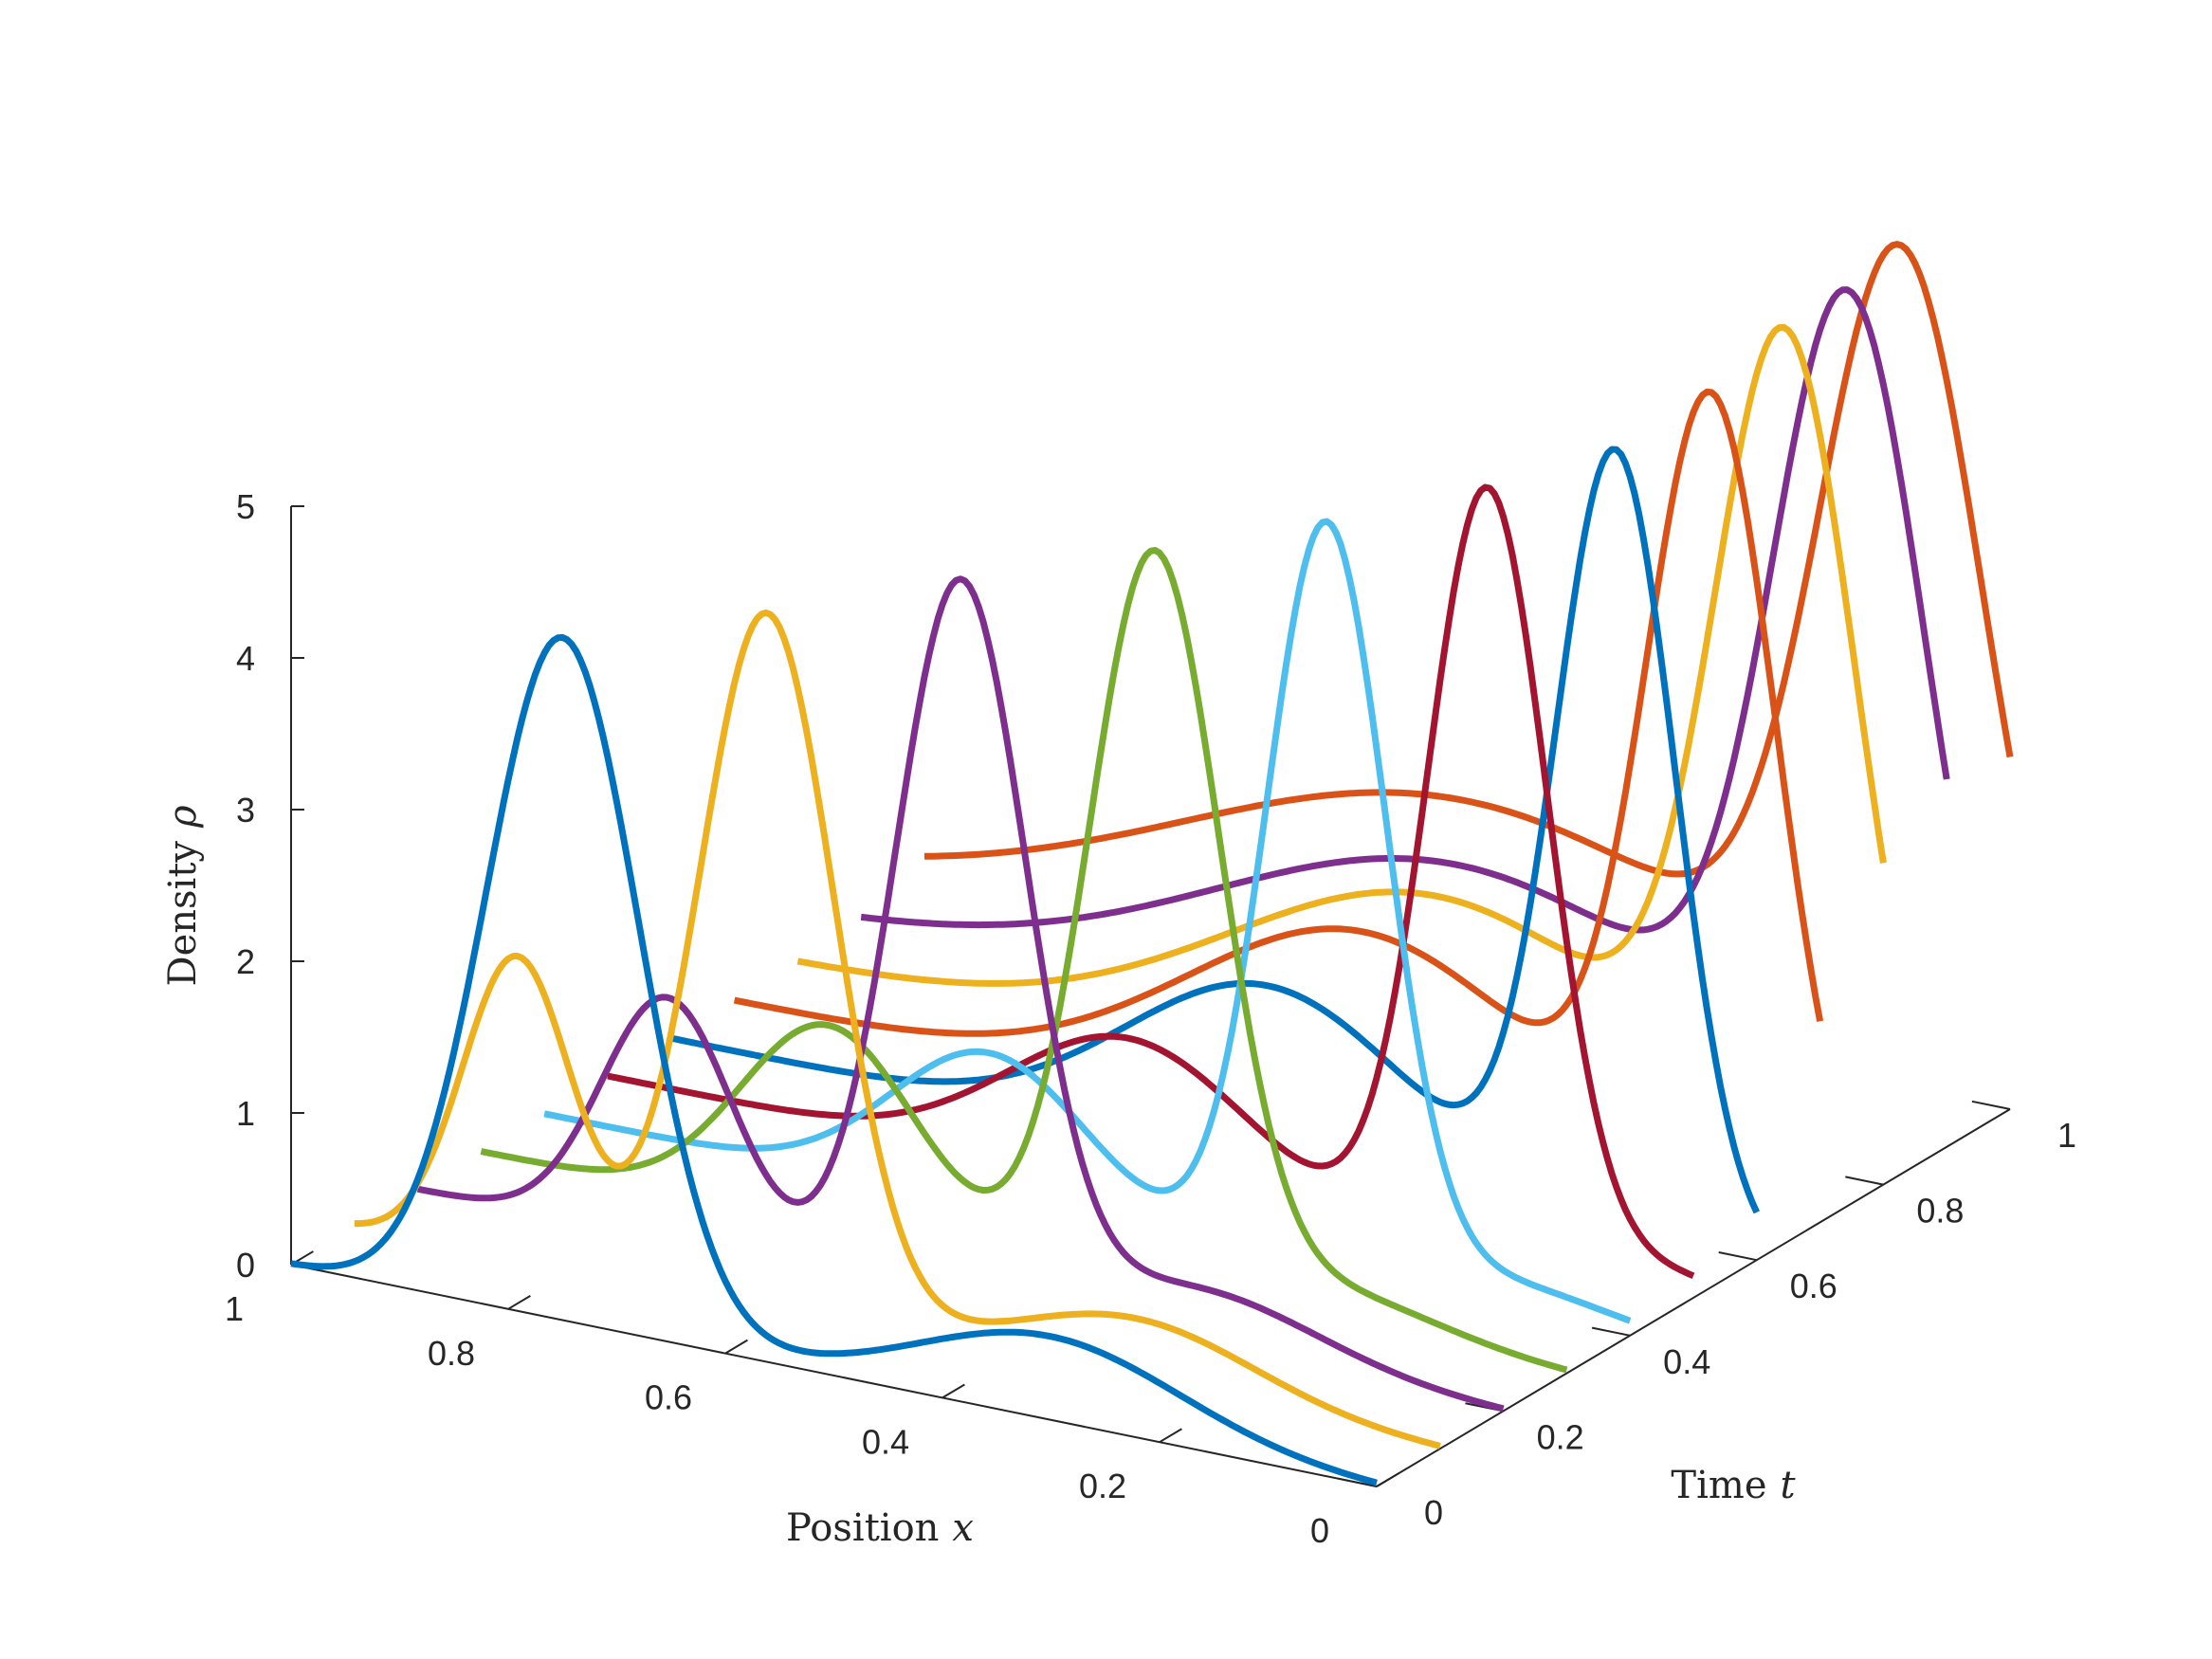  Describe the element at coordinates (885, 1441) in the screenshot. I see `x-tick-label: 0.4` at that location.